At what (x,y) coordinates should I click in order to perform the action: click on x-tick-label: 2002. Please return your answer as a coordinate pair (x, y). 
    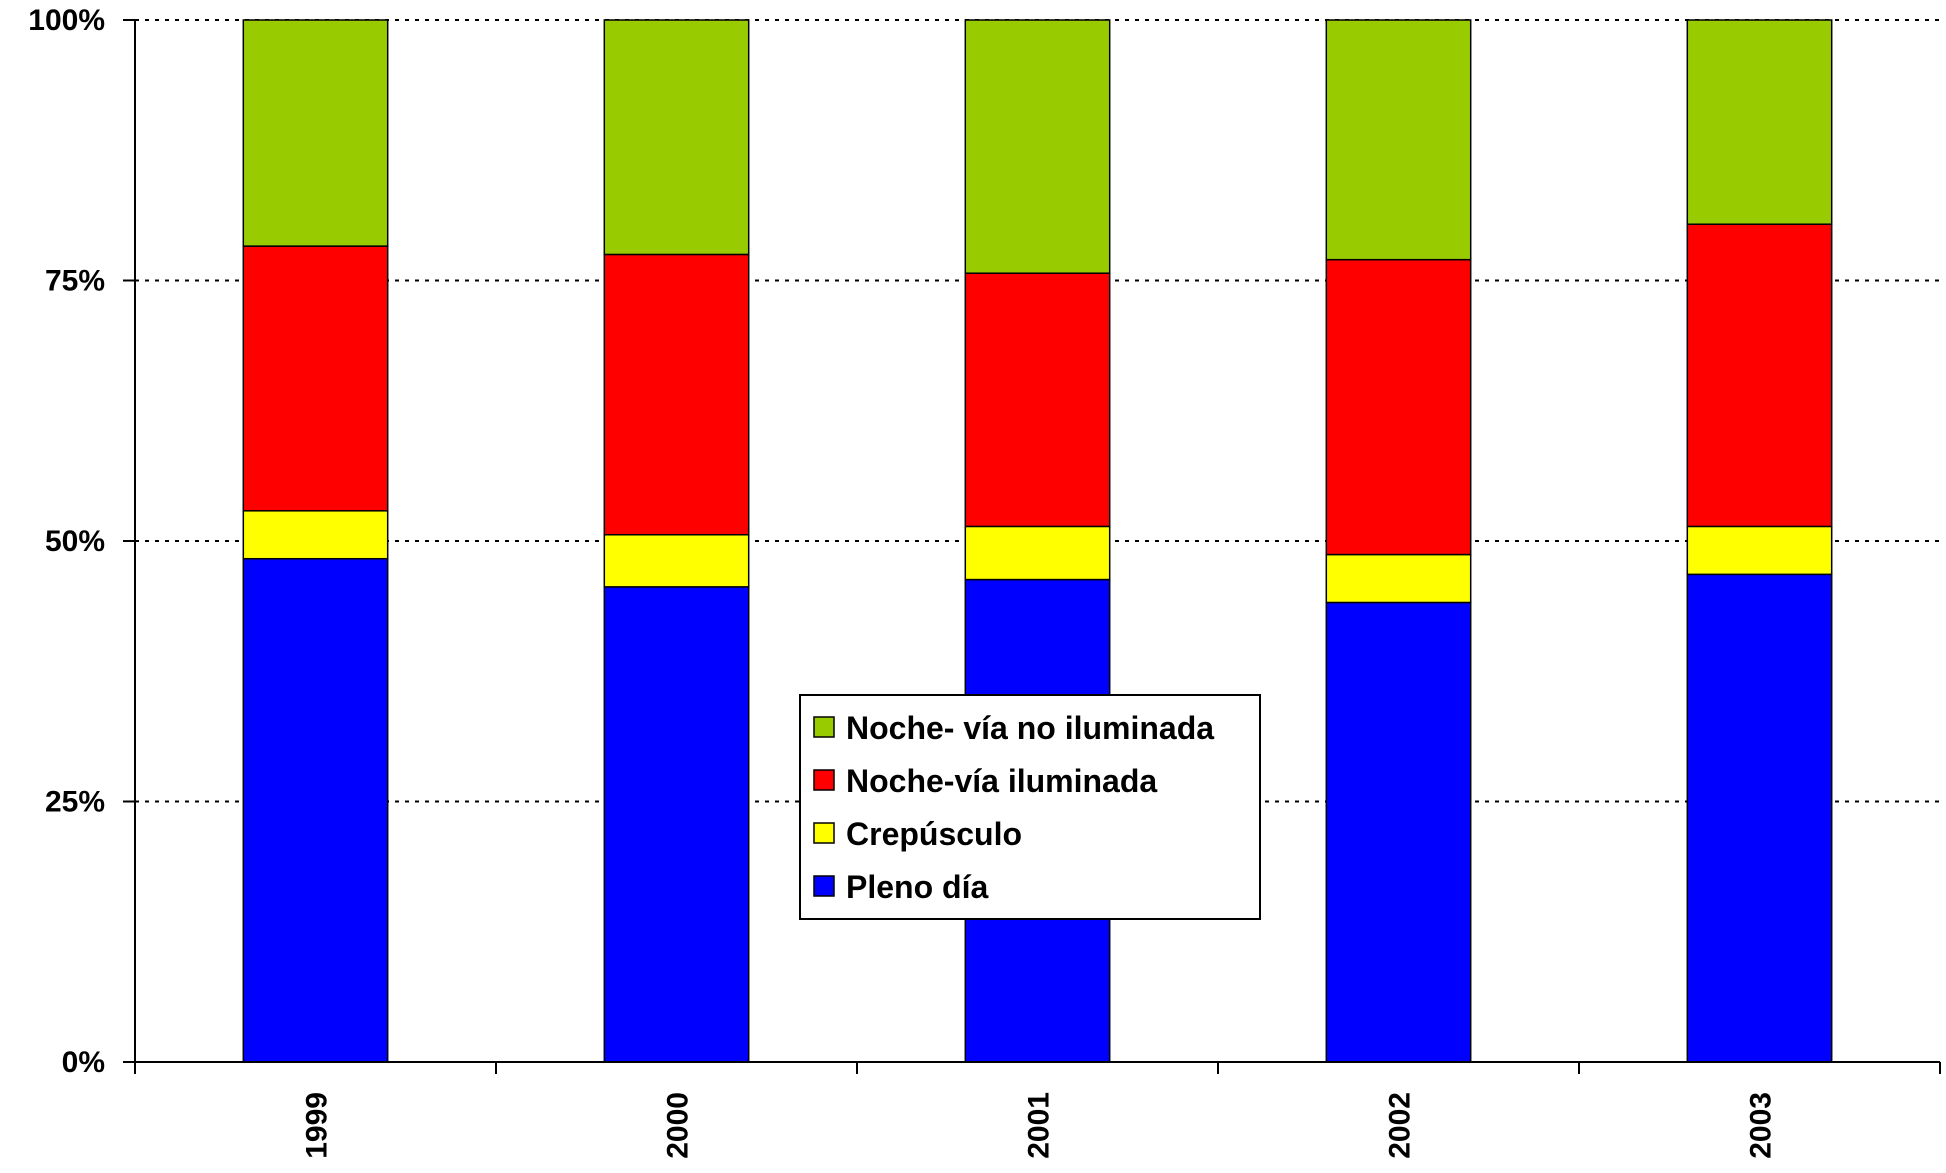
    Looking at the image, I should click on (1400, 1125).